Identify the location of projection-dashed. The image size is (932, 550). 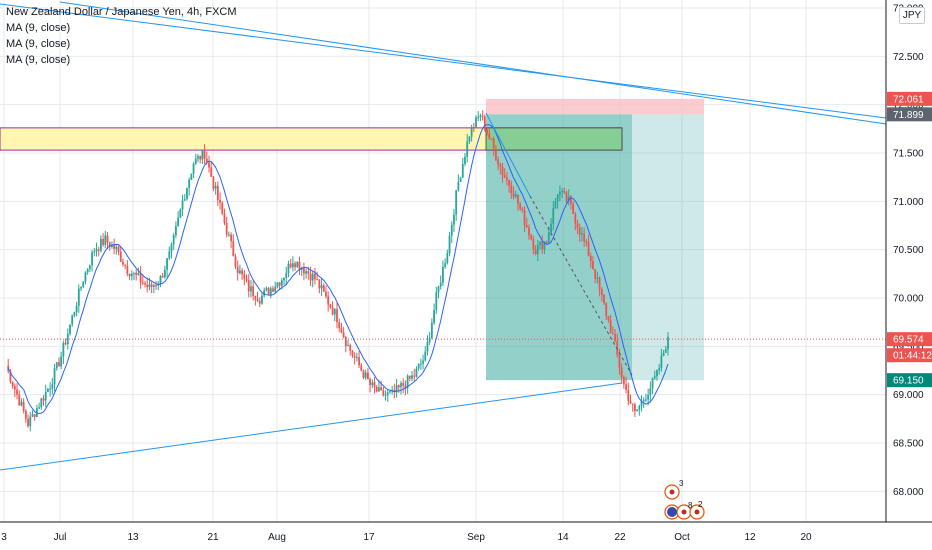
(581, 285).